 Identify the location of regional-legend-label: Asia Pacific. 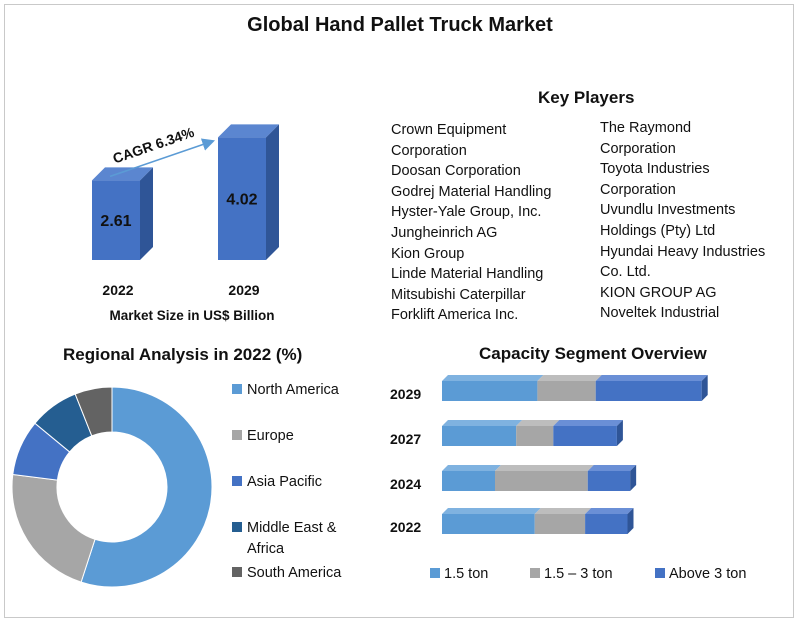
(284, 482).